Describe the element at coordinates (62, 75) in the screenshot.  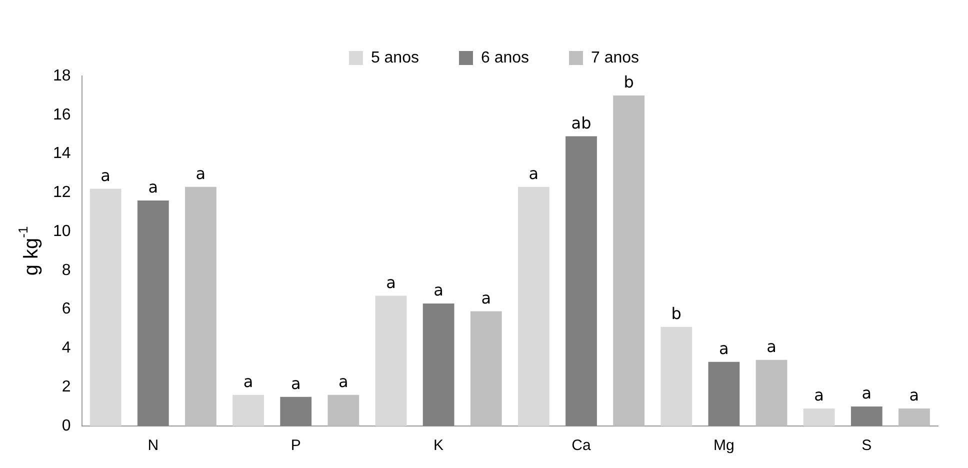
I see `y-tick-label: 18` at that location.